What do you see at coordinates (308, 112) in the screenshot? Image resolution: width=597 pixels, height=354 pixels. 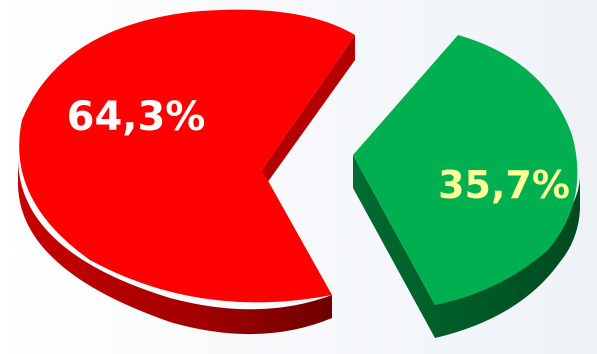 I see `pie-slice-1-inner-side` at bounding box center [308, 112].